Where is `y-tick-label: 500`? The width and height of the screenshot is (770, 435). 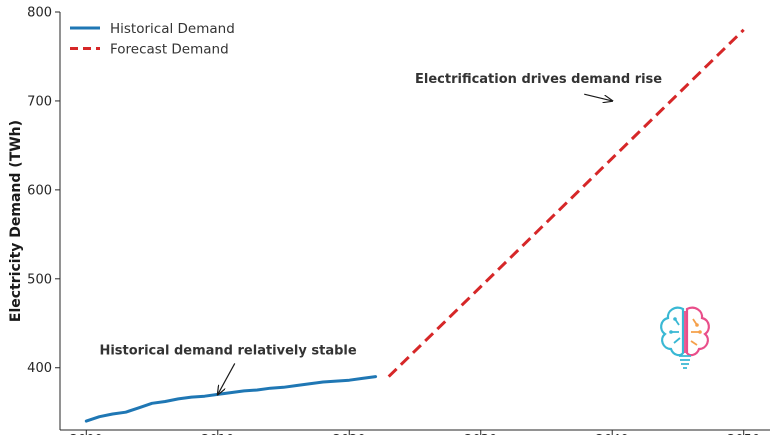 y-tick-label: 500 is located at coordinates (39, 279).